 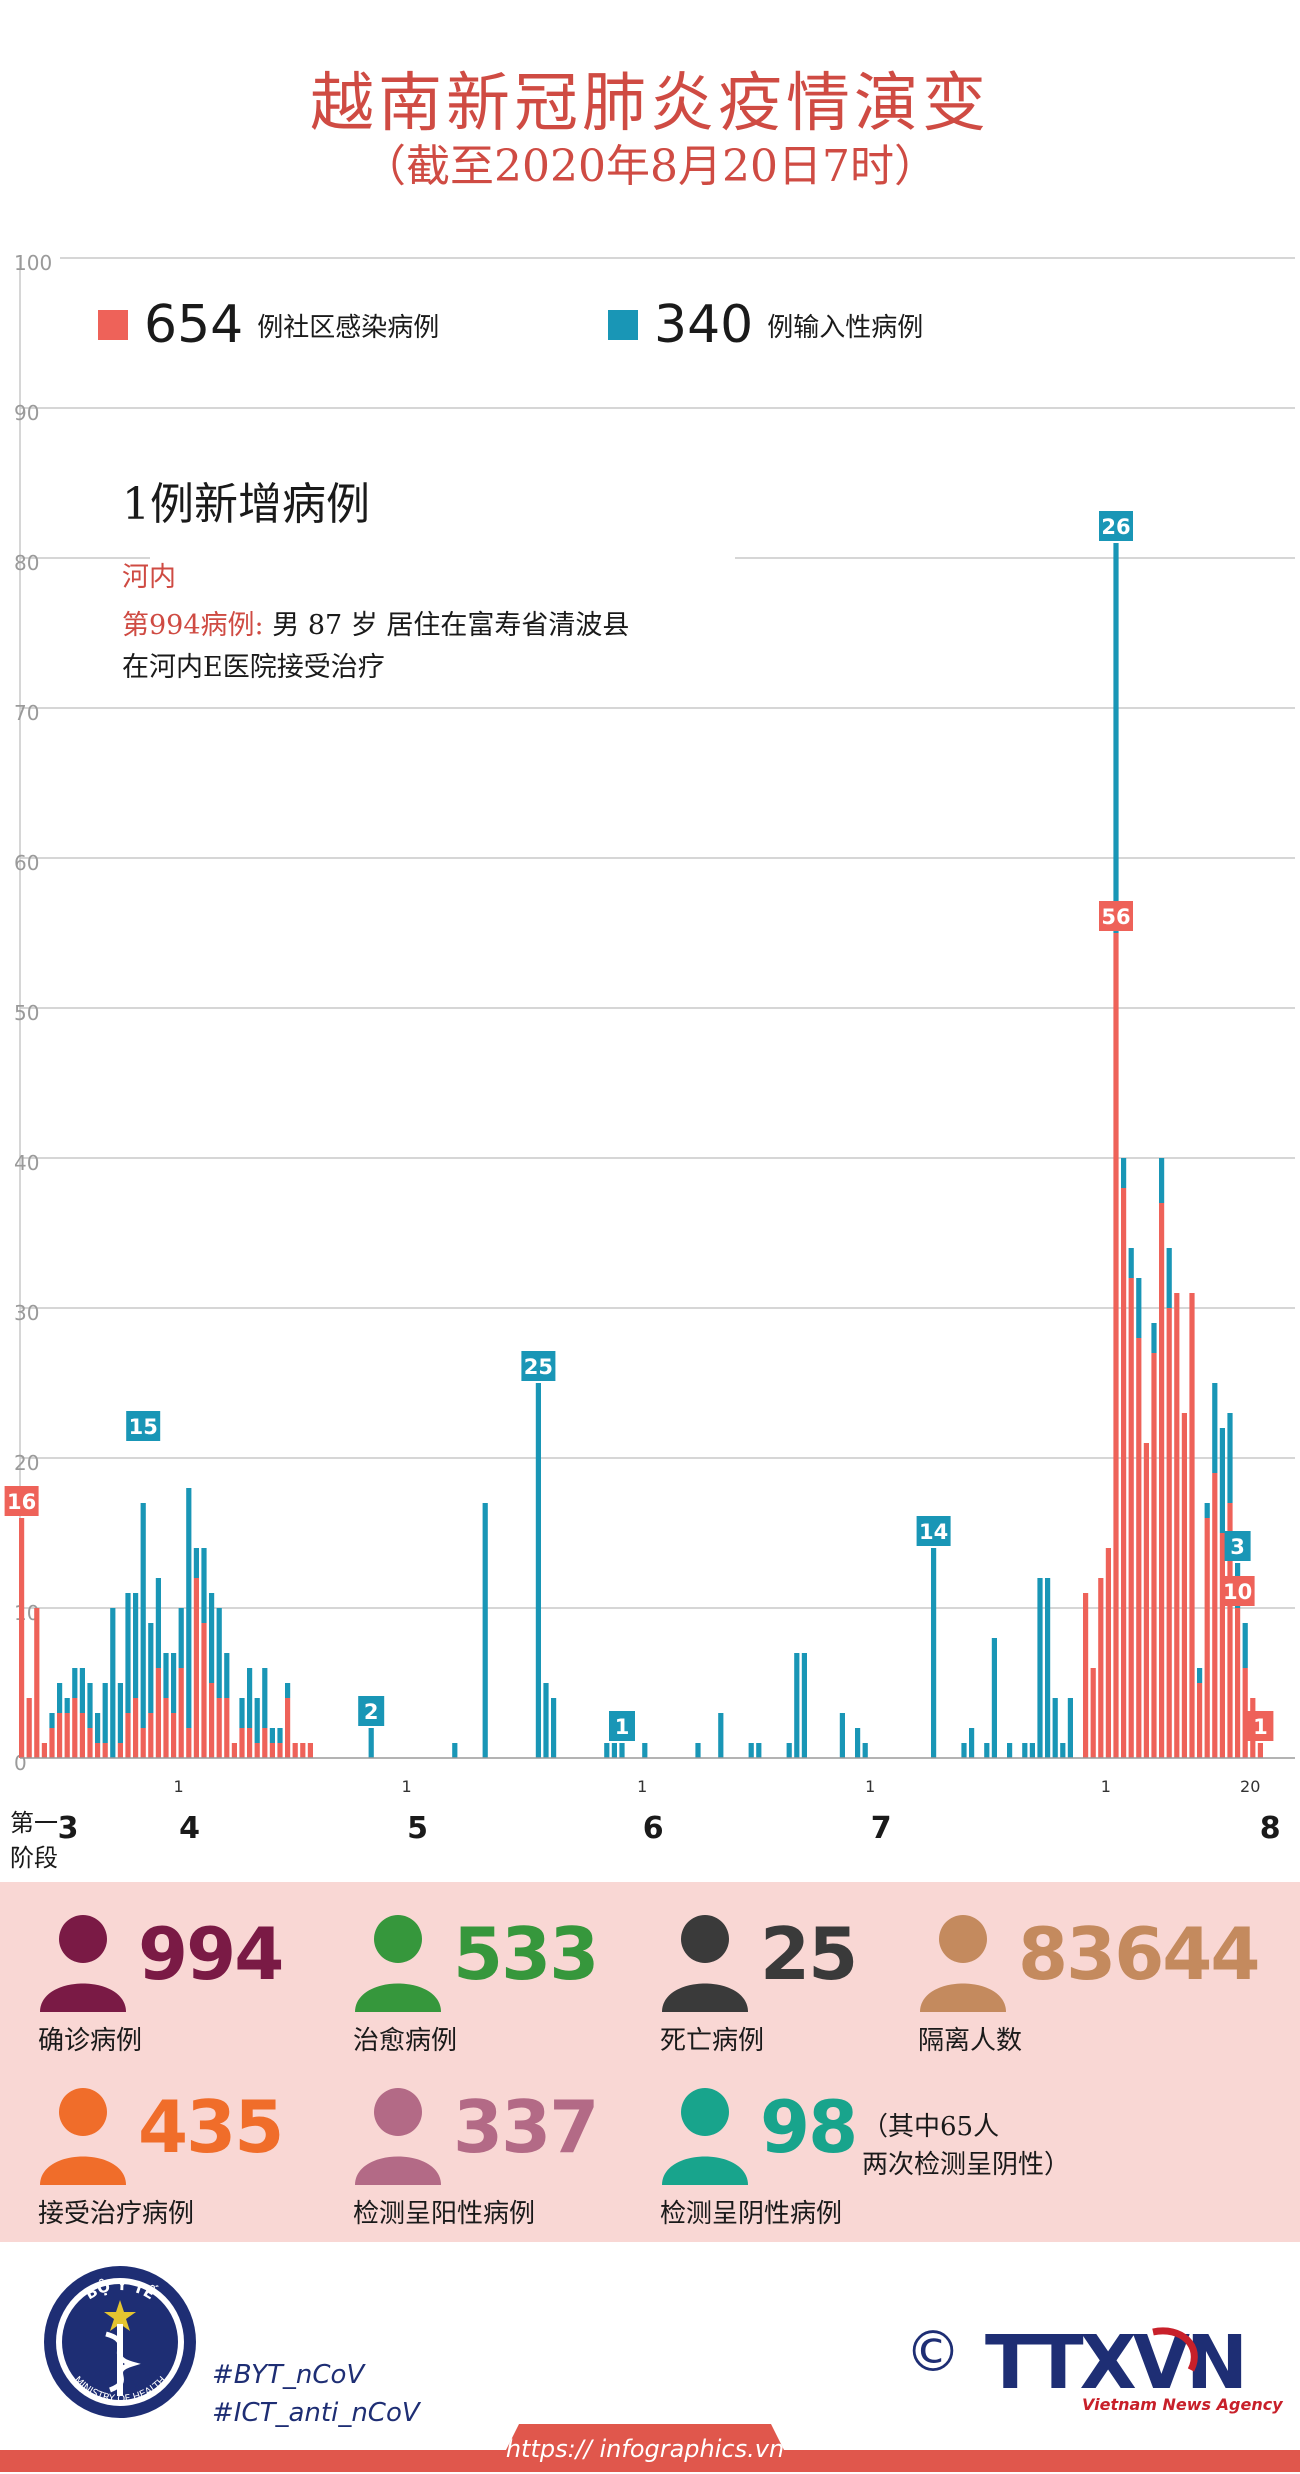 What do you see at coordinates (26, 1313) in the screenshot?
I see `y-tick-label: 30` at bounding box center [26, 1313].